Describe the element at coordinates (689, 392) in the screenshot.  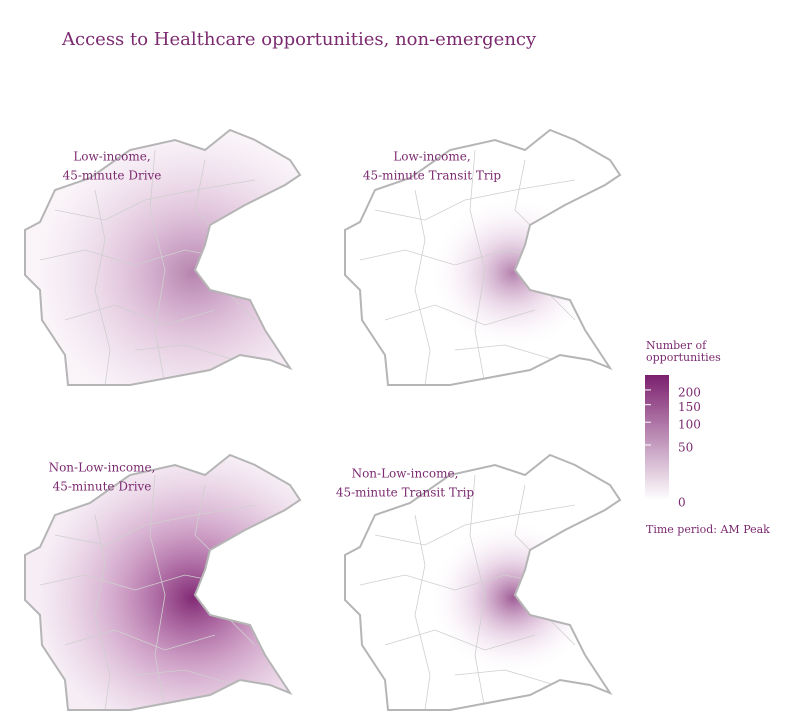
I see `legend-tick-label: 200` at that location.